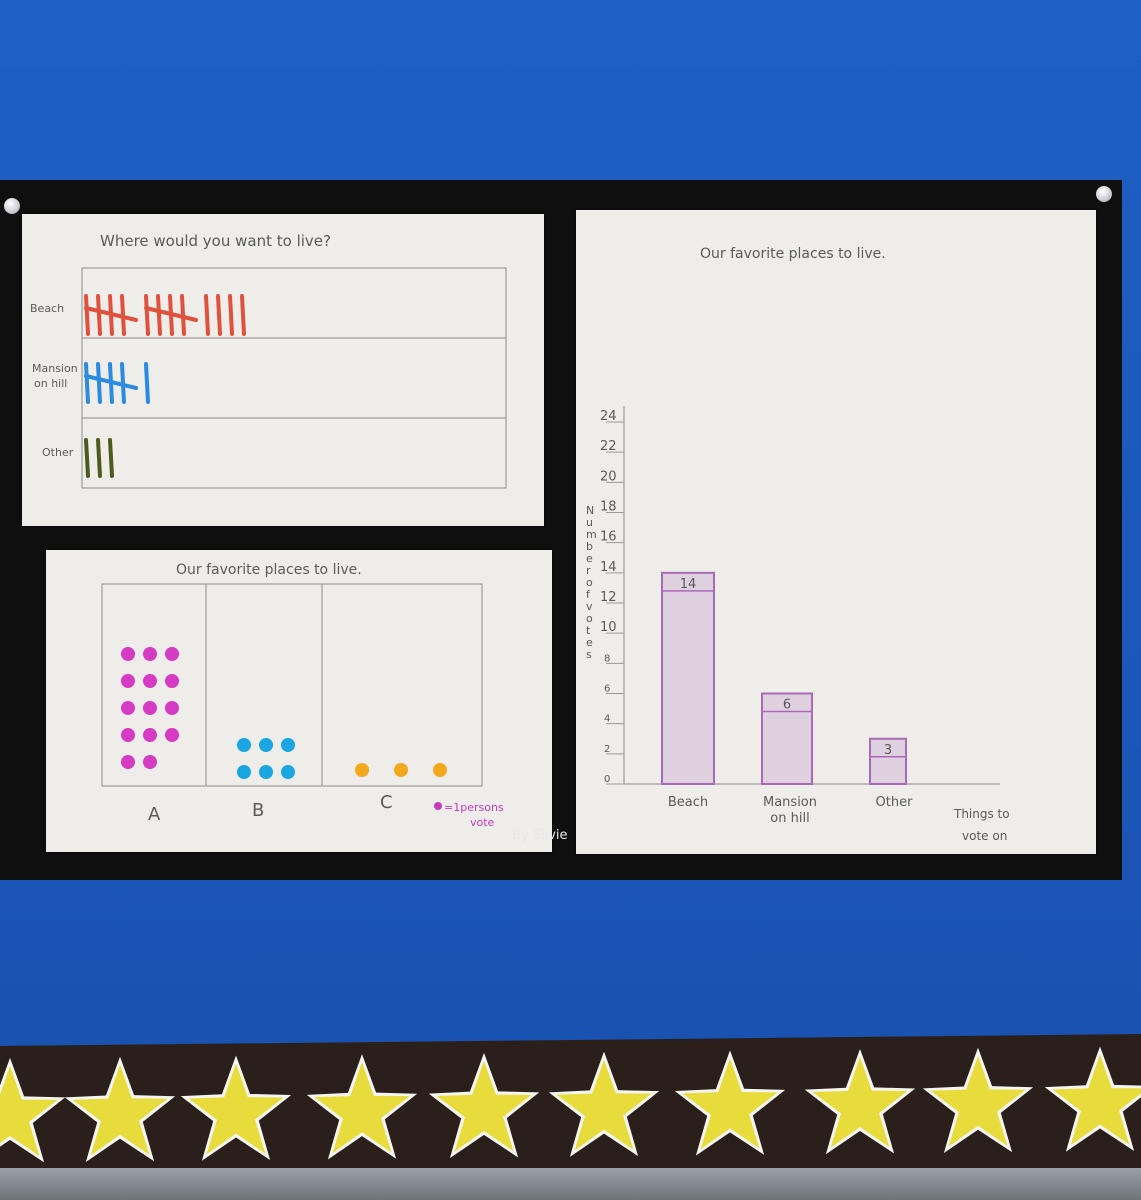  I want to click on pictograph-dots, so click(284, 713).